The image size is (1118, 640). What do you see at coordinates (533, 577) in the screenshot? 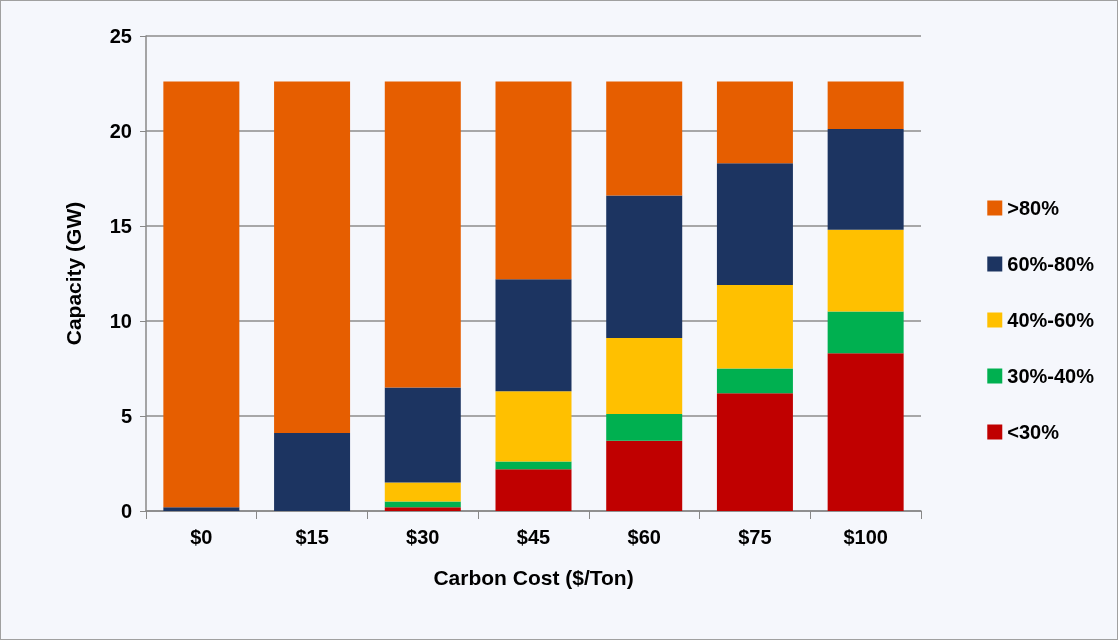
I see `x-axis-title: Carbon Cost ($/Ton)` at bounding box center [533, 577].